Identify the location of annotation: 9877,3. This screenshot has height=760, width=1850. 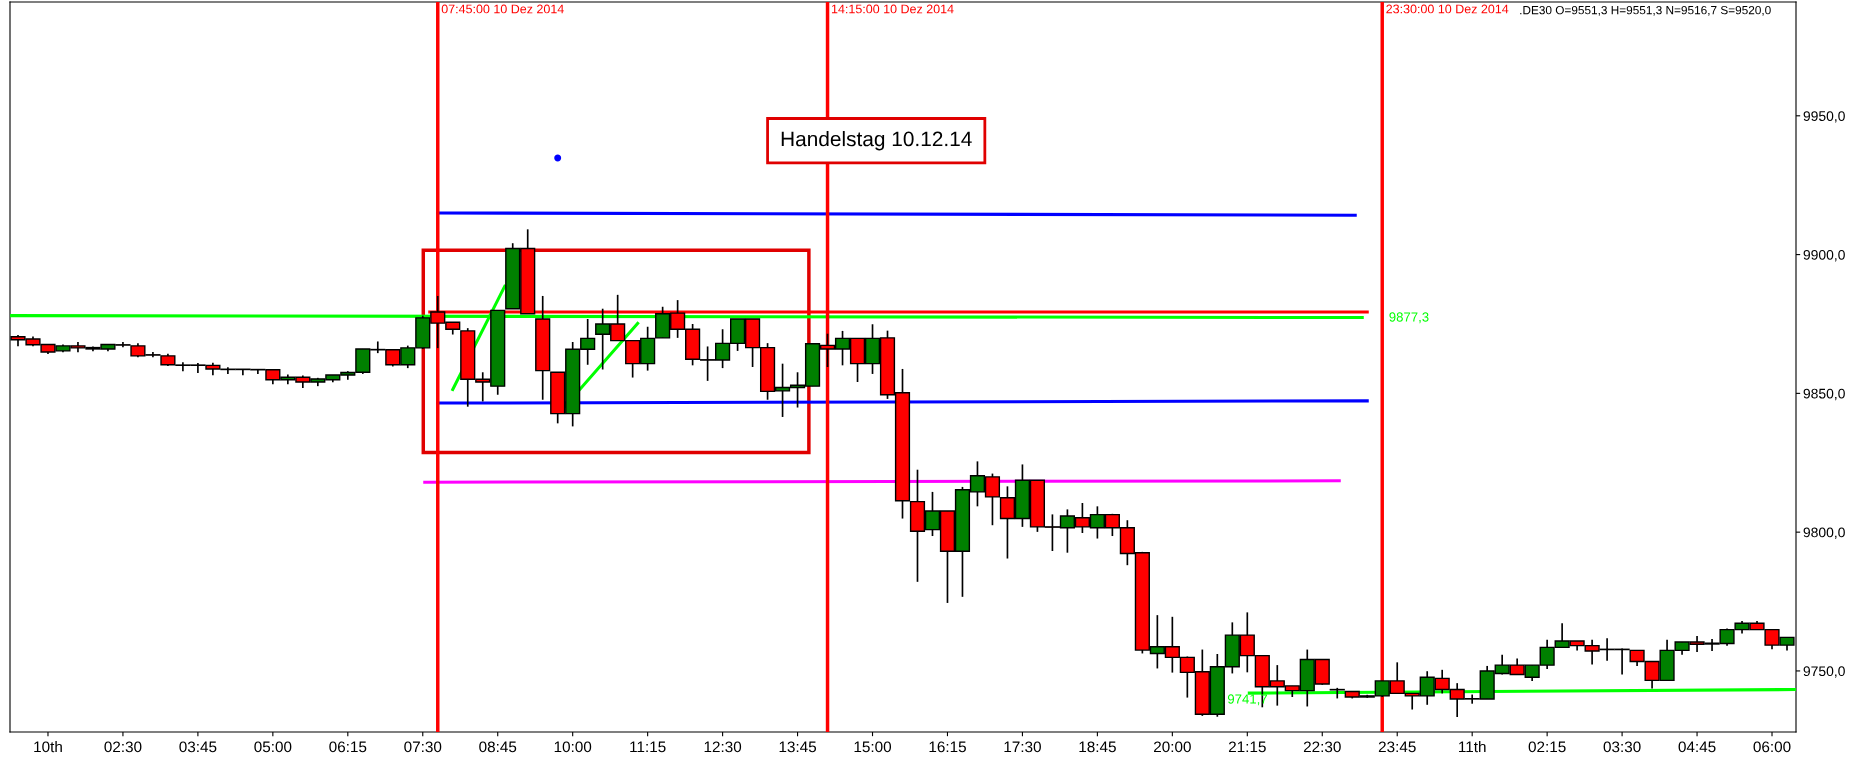
(1409, 318).